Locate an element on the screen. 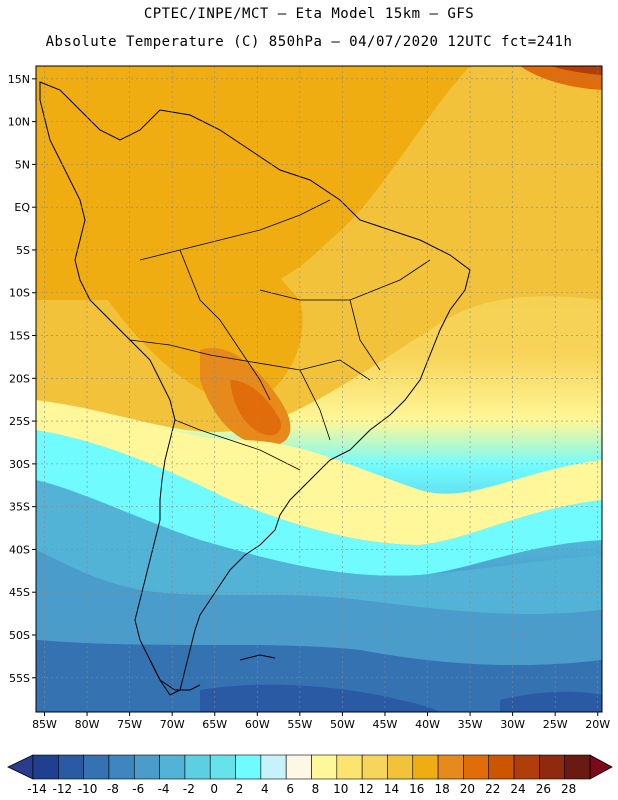 Image resolution: width=618 pixels, height=800 pixels. lon-label: 75W is located at coordinates (129, 724).